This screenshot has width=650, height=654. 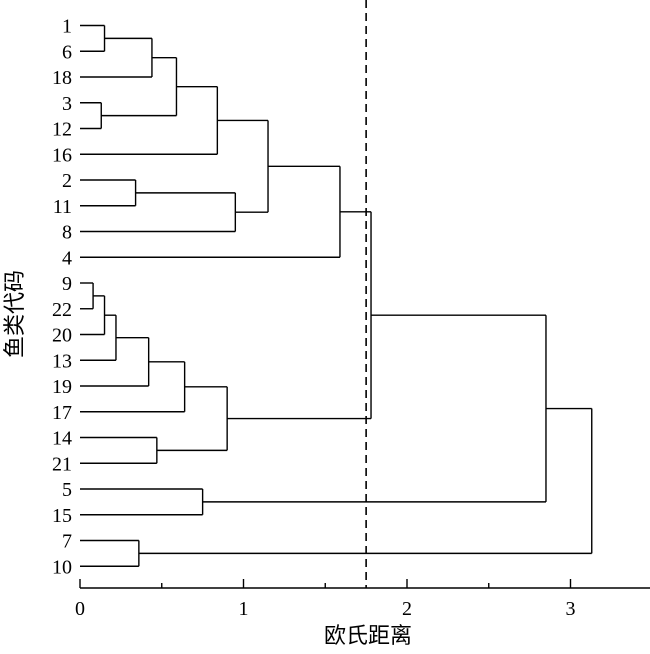 I want to click on leaf-label: 16, so click(x=62, y=155).